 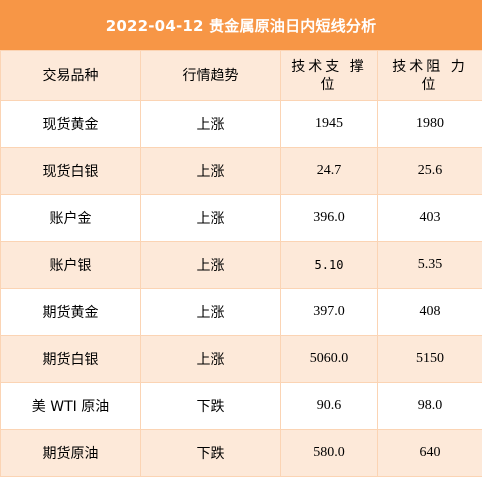 What do you see at coordinates (429, 359) in the screenshot?
I see `resistance-cell: 5150` at bounding box center [429, 359].